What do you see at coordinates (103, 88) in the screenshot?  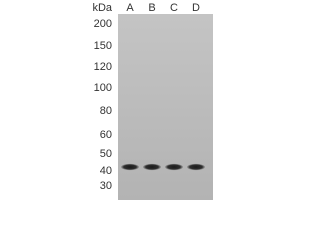 I see `marker-label: 100` at bounding box center [103, 88].